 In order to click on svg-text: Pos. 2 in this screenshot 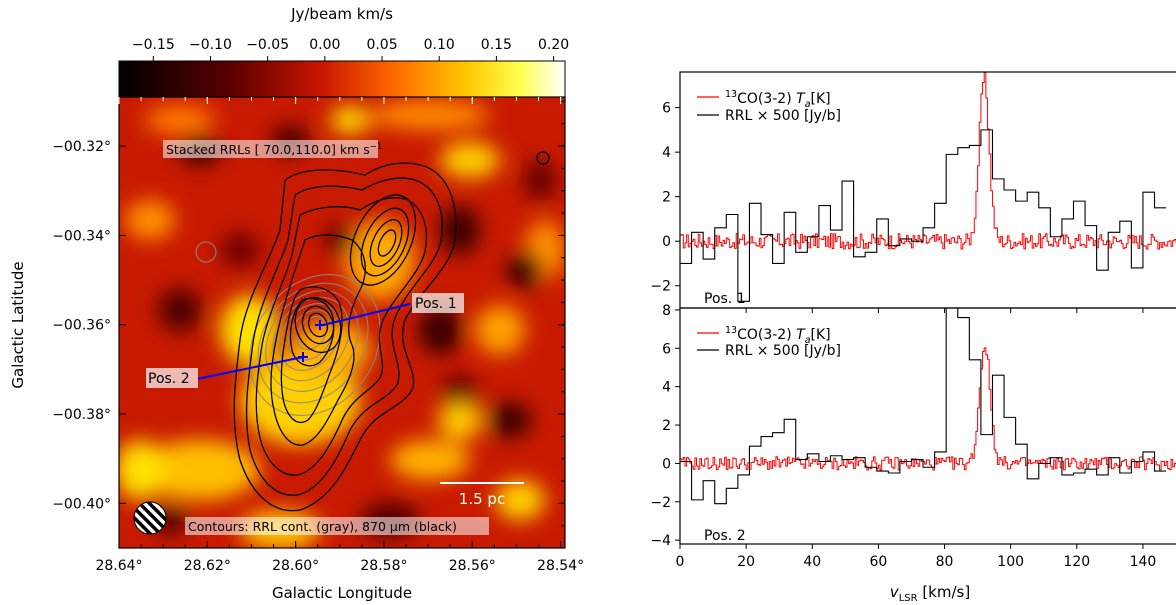, I will do `click(169, 379)`.